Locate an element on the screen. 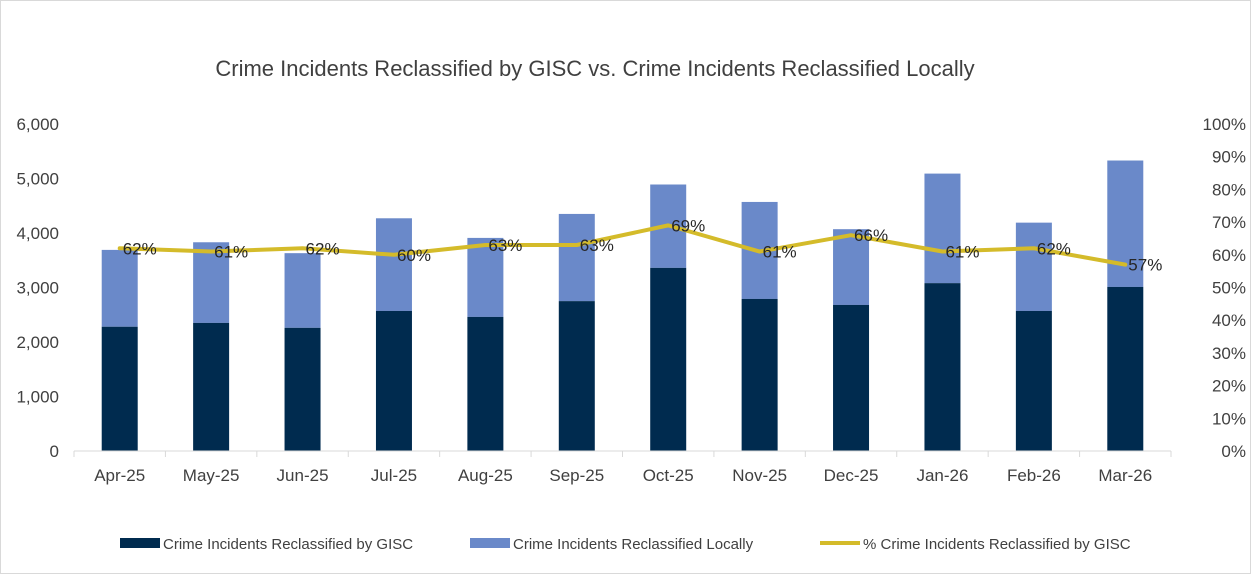  y-left-tick-label: 3,000 is located at coordinates (37, 288).